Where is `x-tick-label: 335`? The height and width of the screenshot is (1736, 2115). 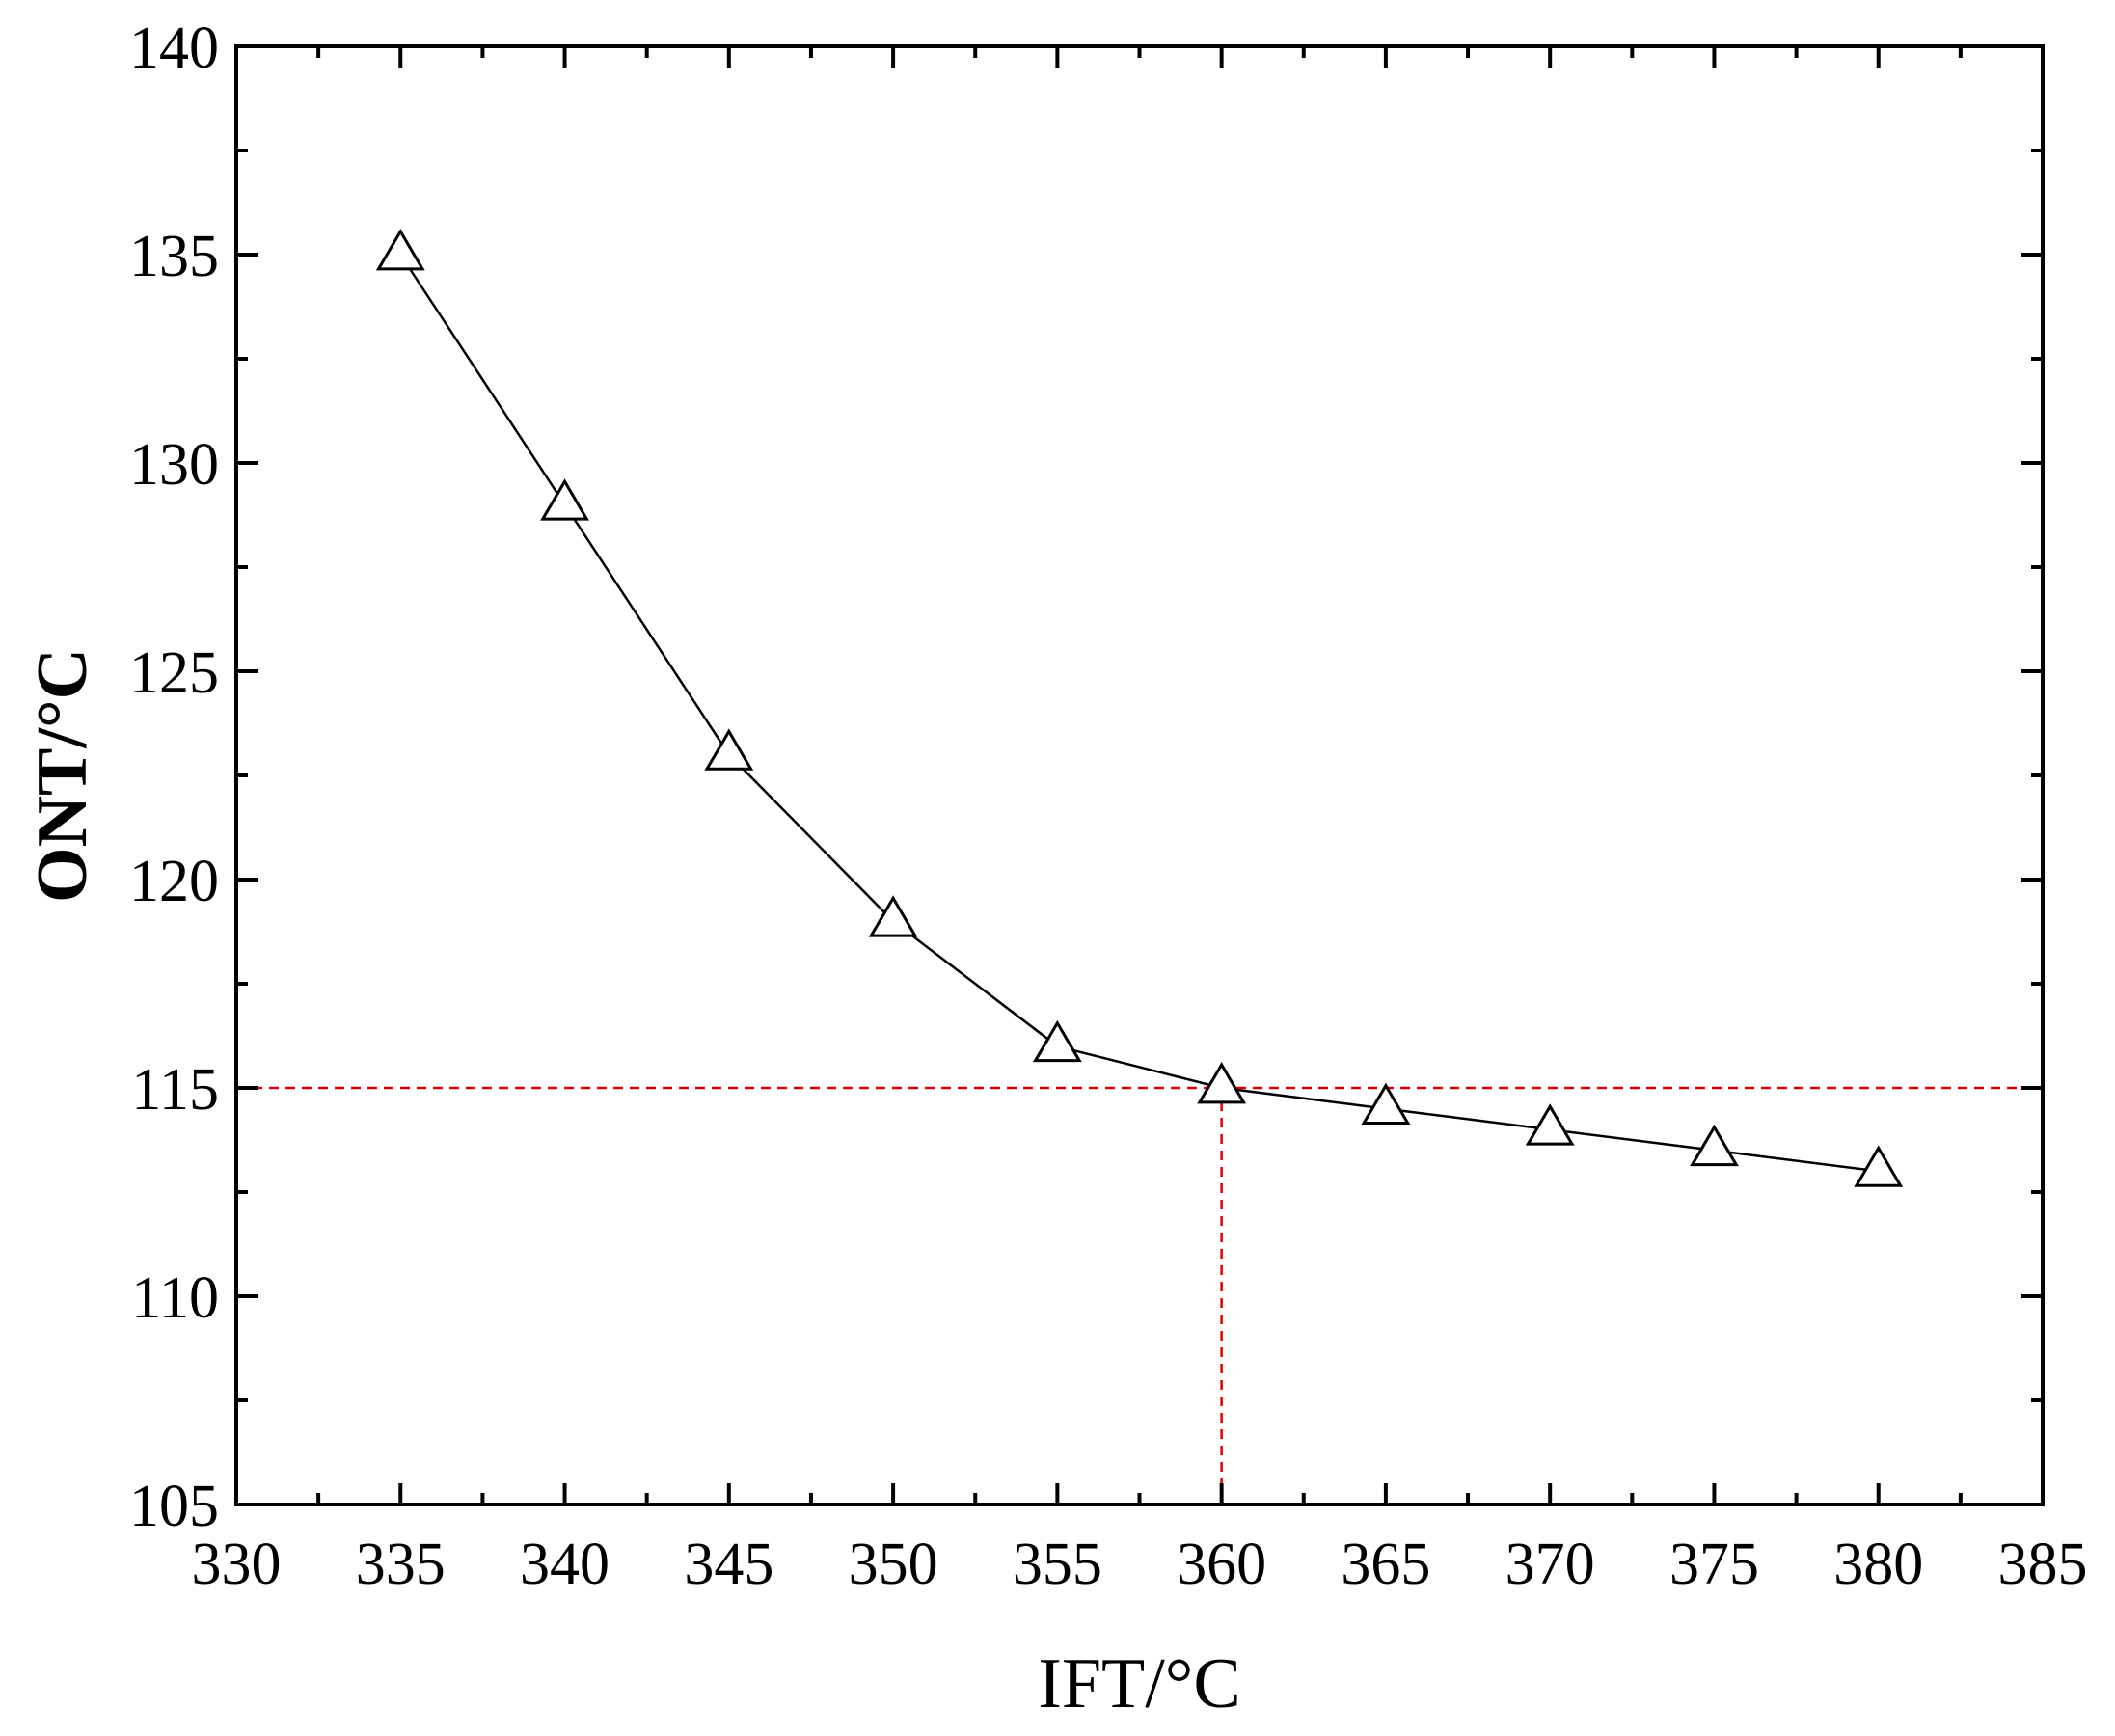 x-tick-label: 335 is located at coordinates (401, 1564).